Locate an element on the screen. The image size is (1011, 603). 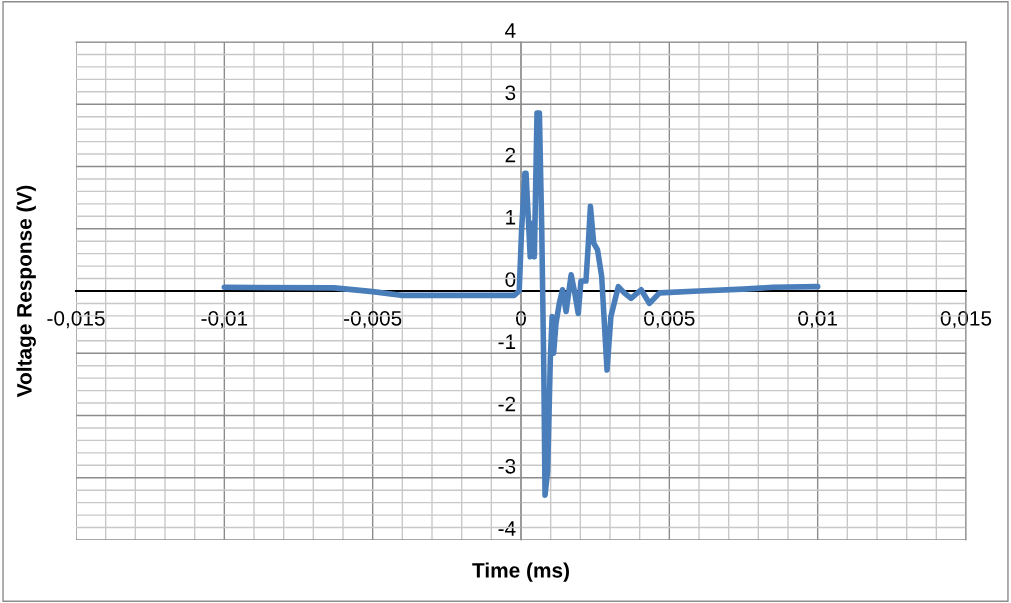
x-tick-label: 0 is located at coordinates (521, 318).